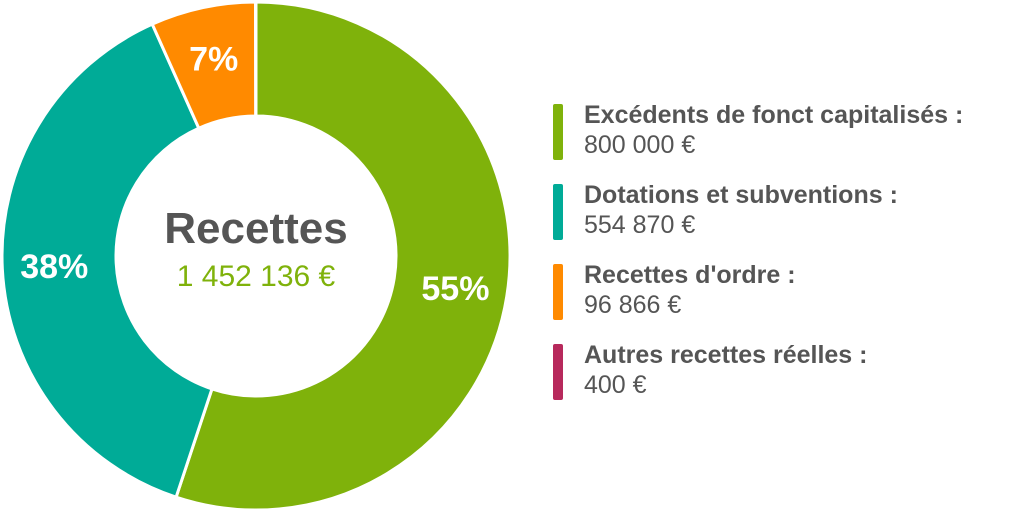 The image size is (1024, 512). Describe the element at coordinates (54, 267) in the screenshot. I see `percent-label: 38%` at that location.